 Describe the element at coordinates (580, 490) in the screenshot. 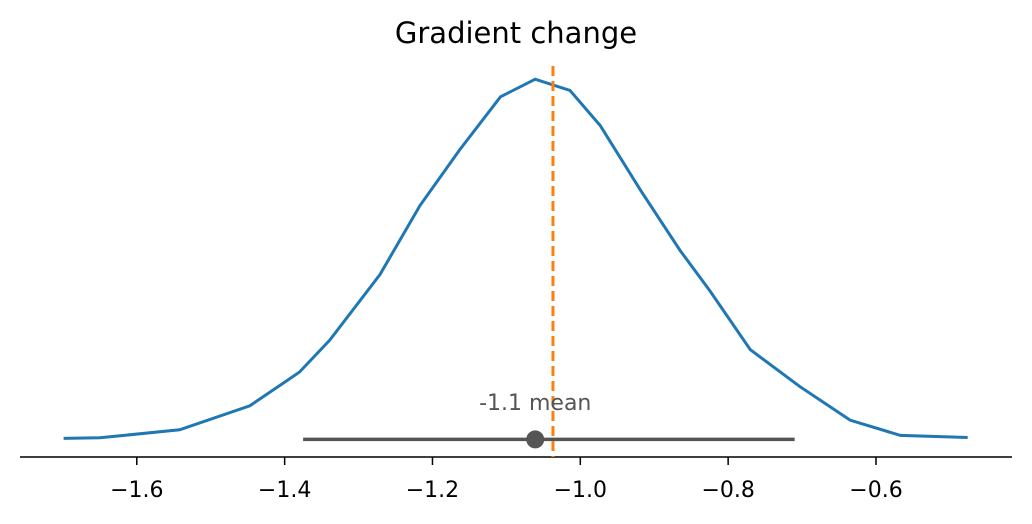

I see `x-tick-label: −1.0` at that location.